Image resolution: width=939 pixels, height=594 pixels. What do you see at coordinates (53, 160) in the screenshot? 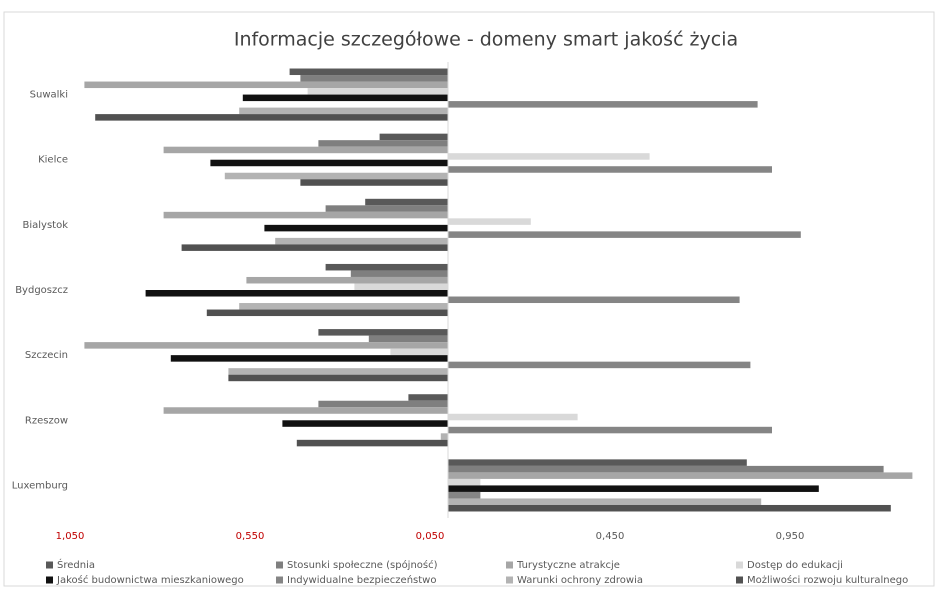
I see `y-tick-label: Kielce` at bounding box center [53, 160].